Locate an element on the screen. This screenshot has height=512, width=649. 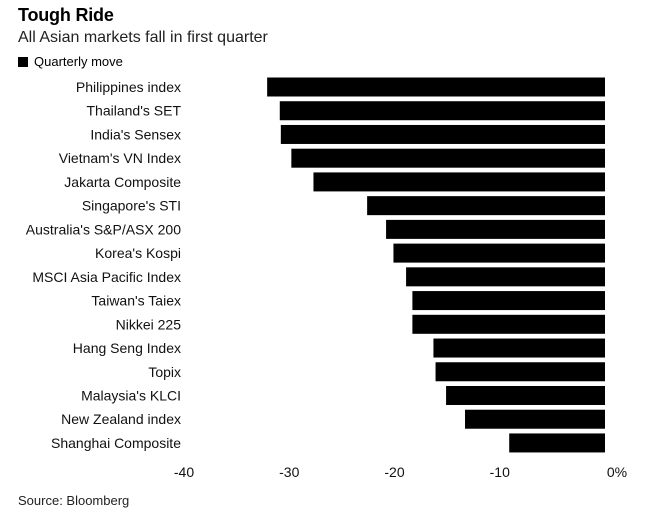
category-label: India's Sensex is located at coordinates (135, 134).